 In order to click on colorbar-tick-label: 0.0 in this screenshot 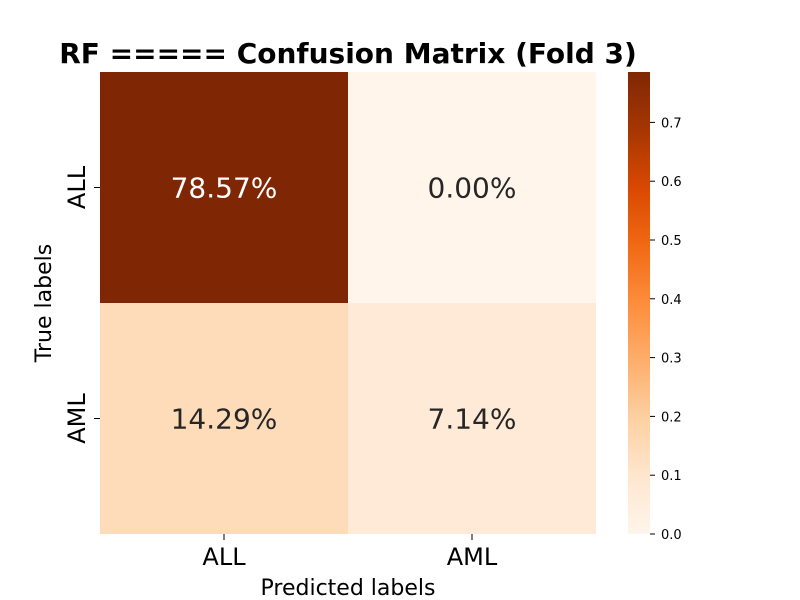, I will do `click(671, 535)`.